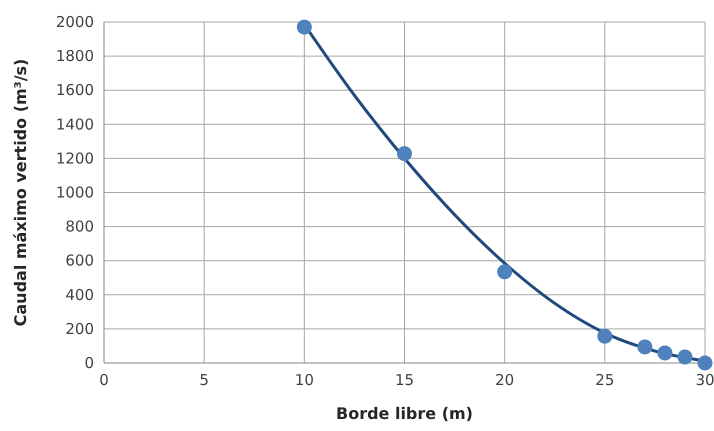 This screenshot has height=431, width=714. I want to click on y-tick-label: 800, so click(79, 227).